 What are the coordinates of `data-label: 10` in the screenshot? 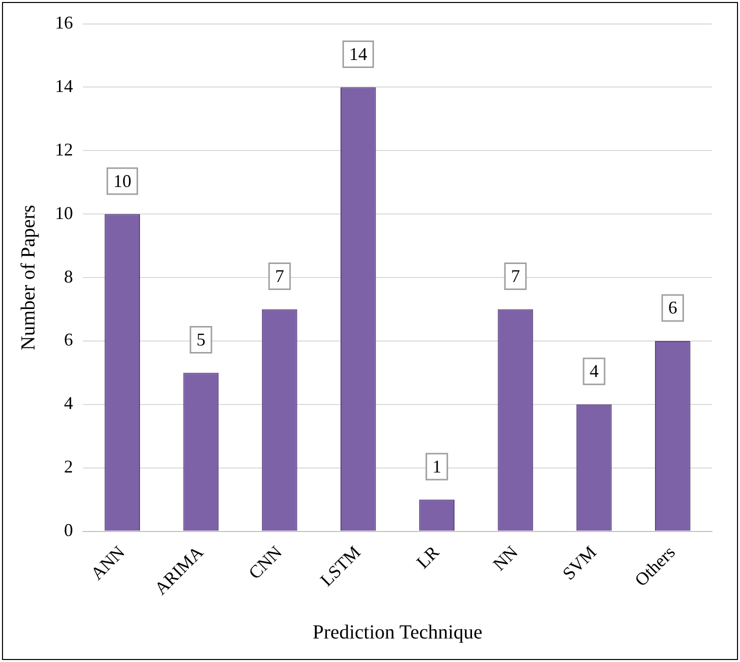 It's located at (122, 180).